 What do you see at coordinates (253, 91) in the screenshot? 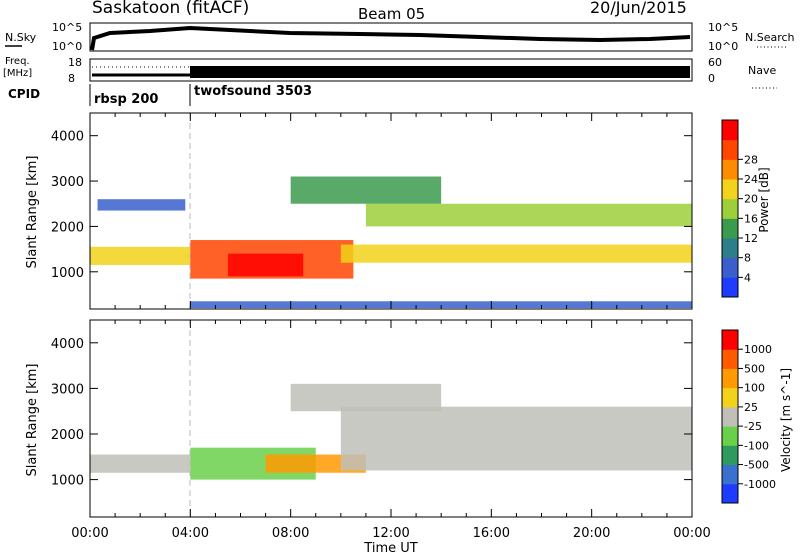
I see `cpid-segment-2: twofsound 3503` at bounding box center [253, 91].